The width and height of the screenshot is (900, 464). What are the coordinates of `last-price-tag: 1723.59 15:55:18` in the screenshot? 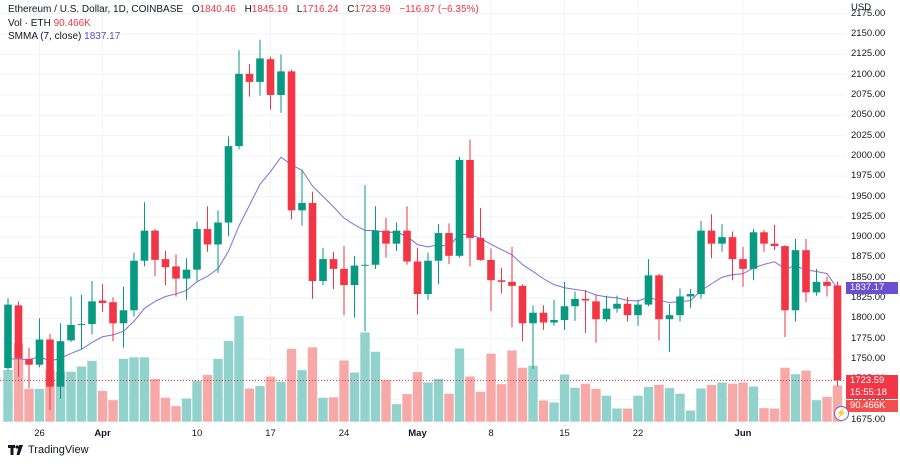 It's located at (872, 386).